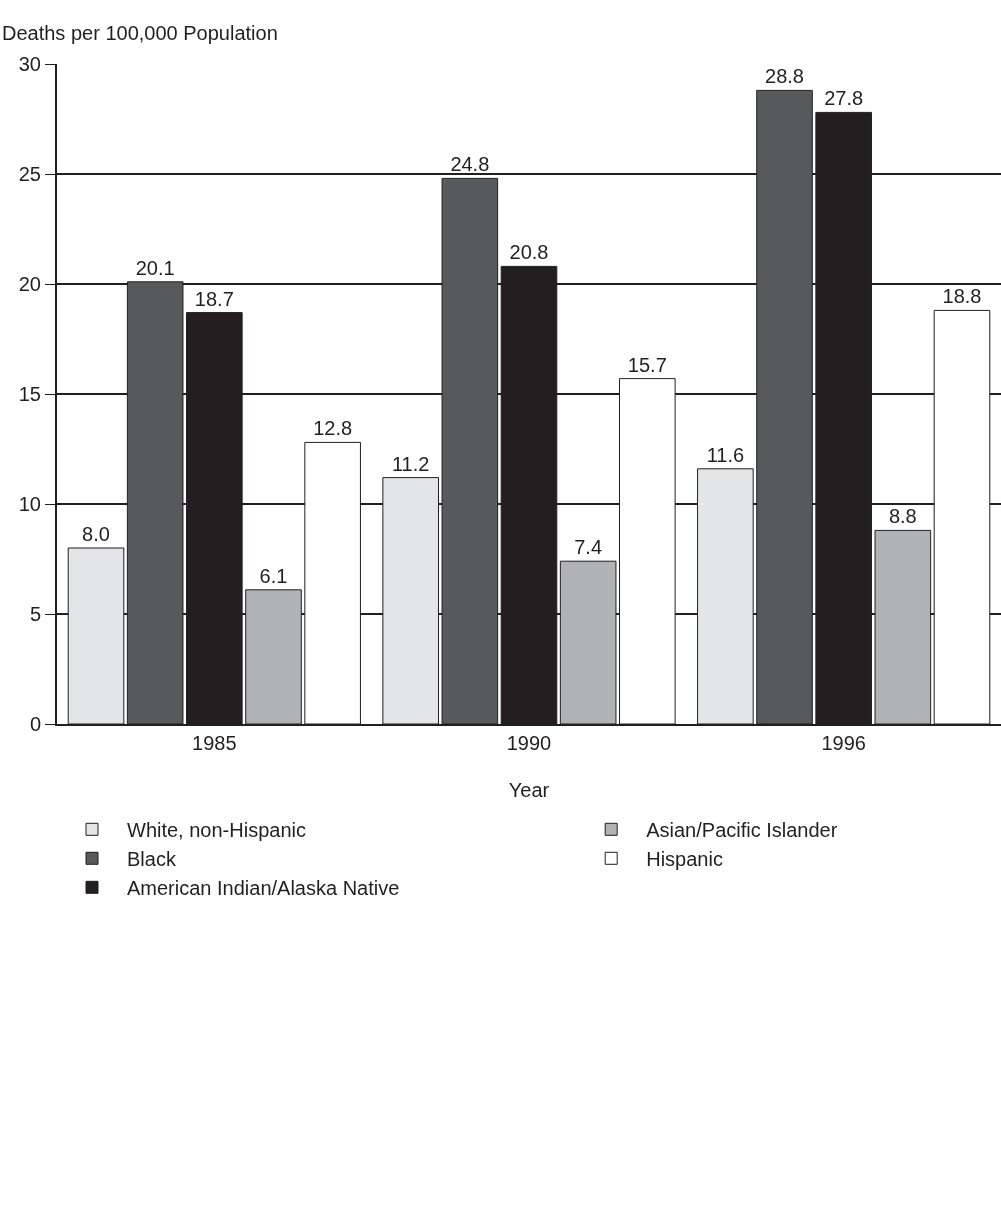 The width and height of the screenshot is (1001, 1214). I want to click on data-label: 11.6, so click(725, 454).